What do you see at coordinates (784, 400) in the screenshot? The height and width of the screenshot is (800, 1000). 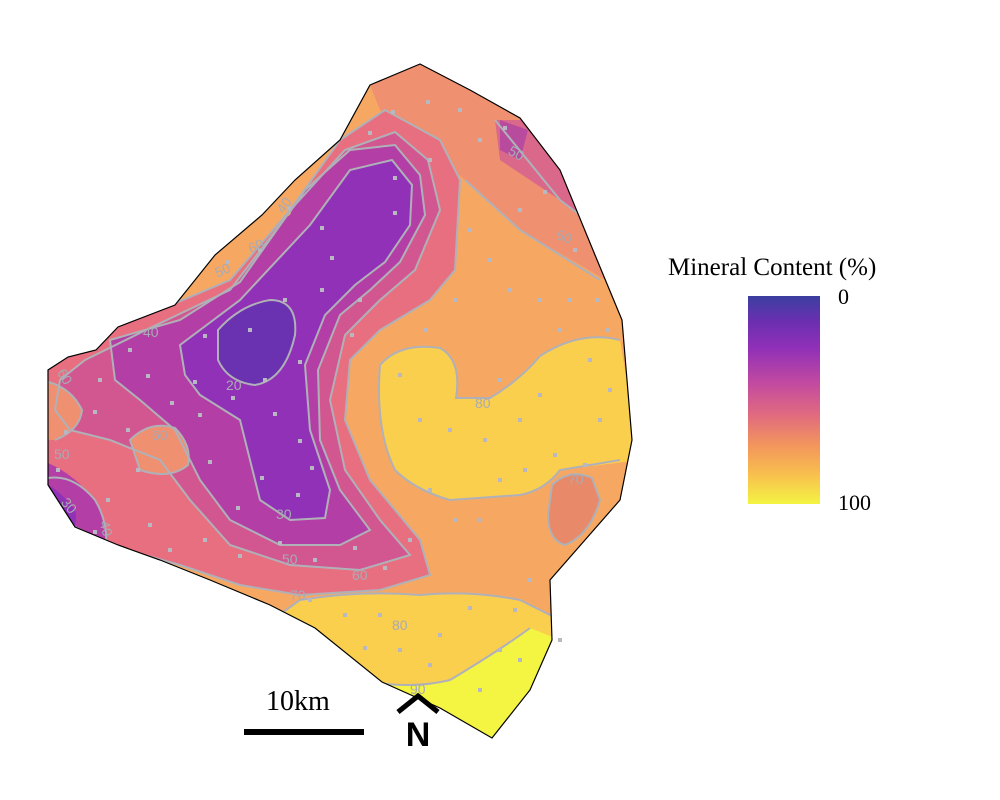 I see `legend-color-bar` at bounding box center [784, 400].